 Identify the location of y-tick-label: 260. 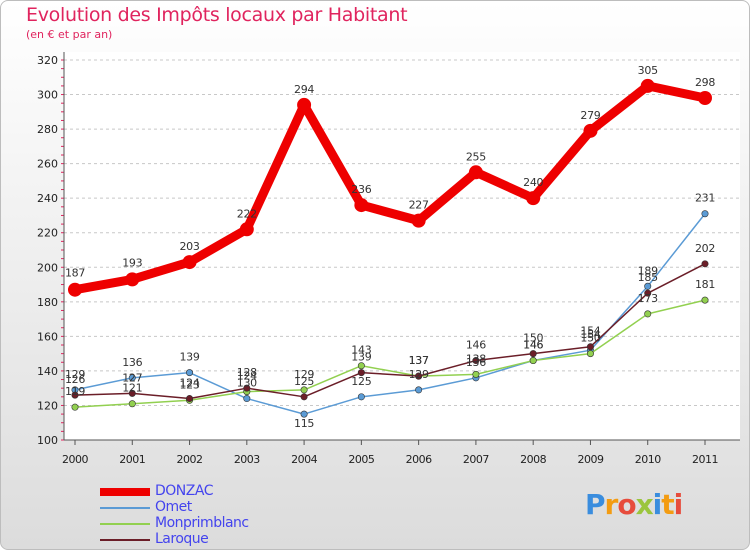
(47, 164).